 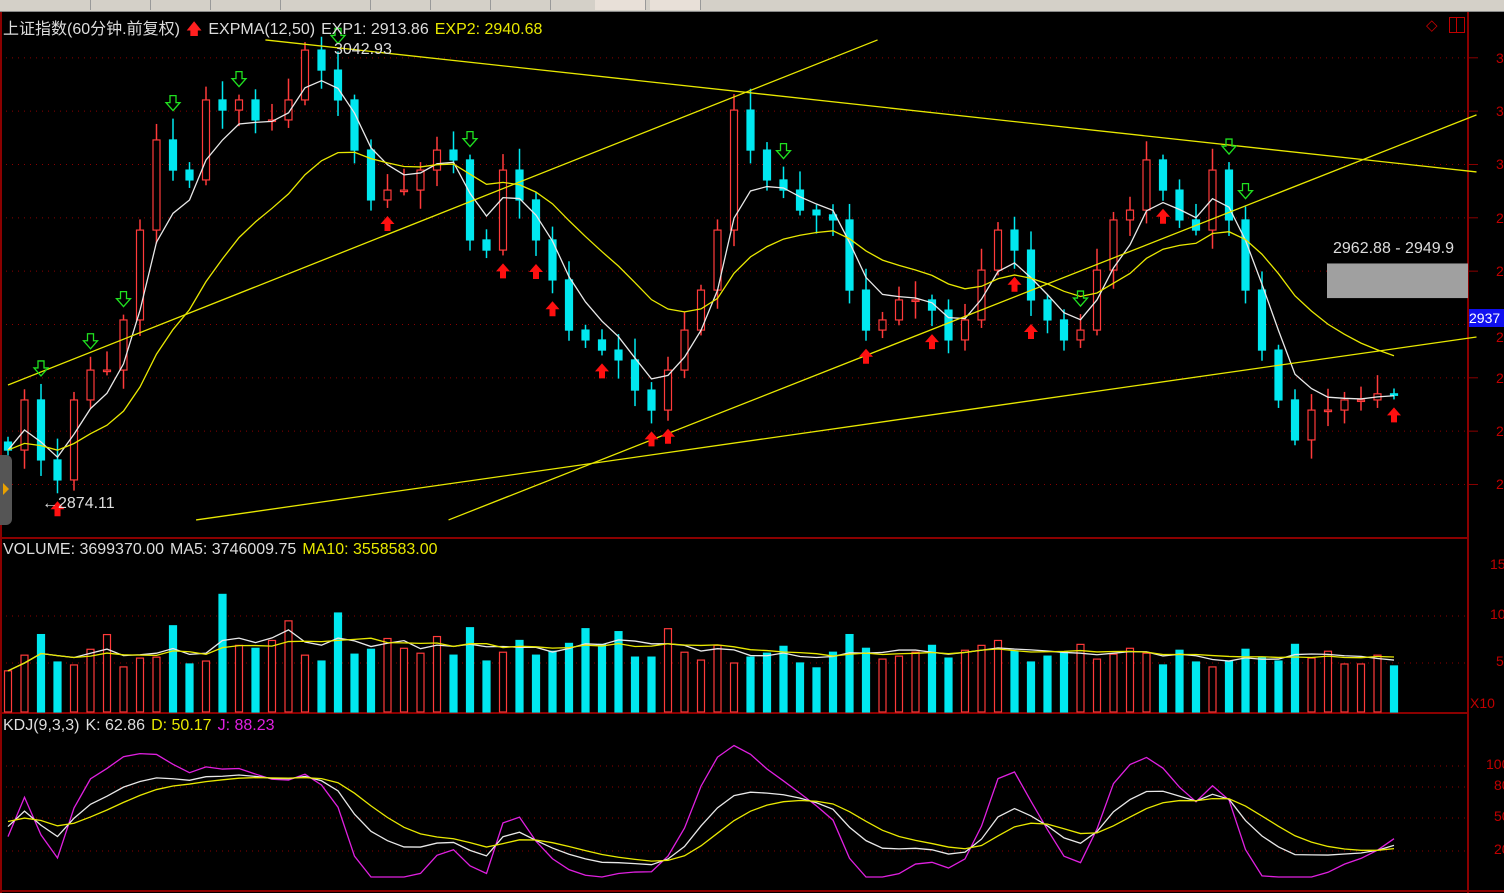 I want to click on price-tick-label: 3000, so click(x=1500, y=164).